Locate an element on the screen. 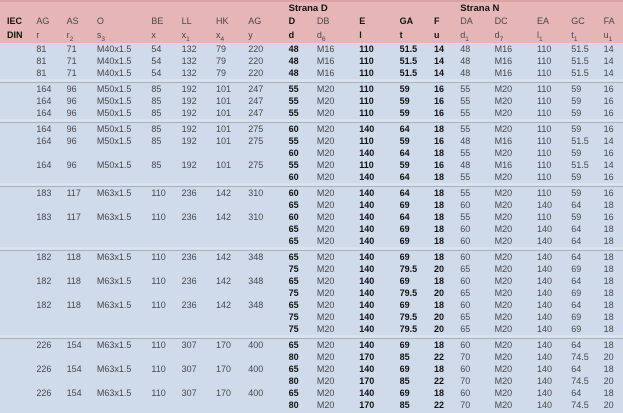 This screenshot has width=623, height=413. col-header-ga-t: GA is located at coordinates (414, 21).